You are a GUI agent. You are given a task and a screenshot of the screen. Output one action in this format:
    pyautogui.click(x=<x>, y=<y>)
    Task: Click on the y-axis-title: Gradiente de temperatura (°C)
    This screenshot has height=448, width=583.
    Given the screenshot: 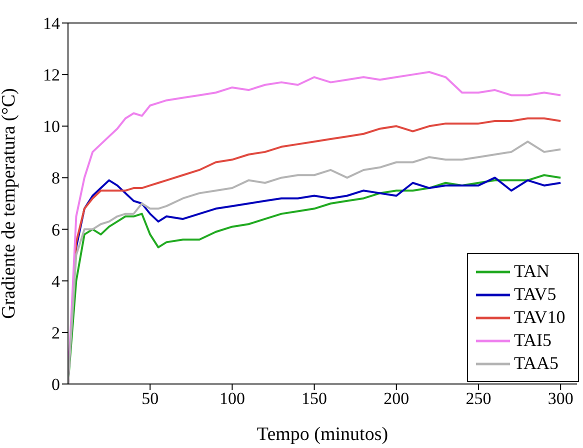 What is the action you would take?
    pyautogui.click(x=10, y=203)
    